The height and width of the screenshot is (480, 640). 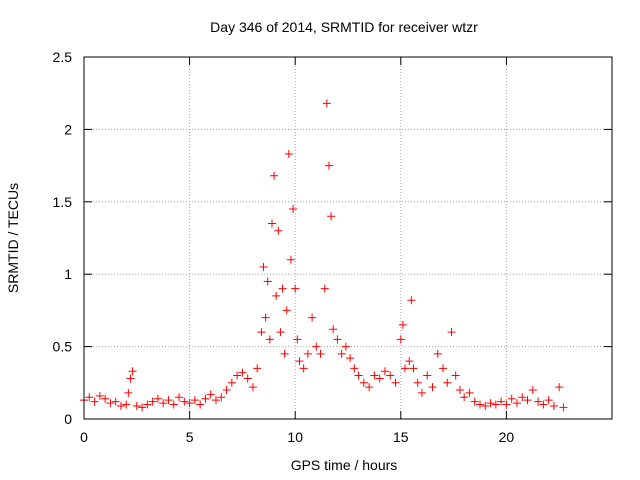 What do you see at coordinates (401, 437) in the screenshot?
I see `x-tick-label: 15` at bounding box center [401, 437].